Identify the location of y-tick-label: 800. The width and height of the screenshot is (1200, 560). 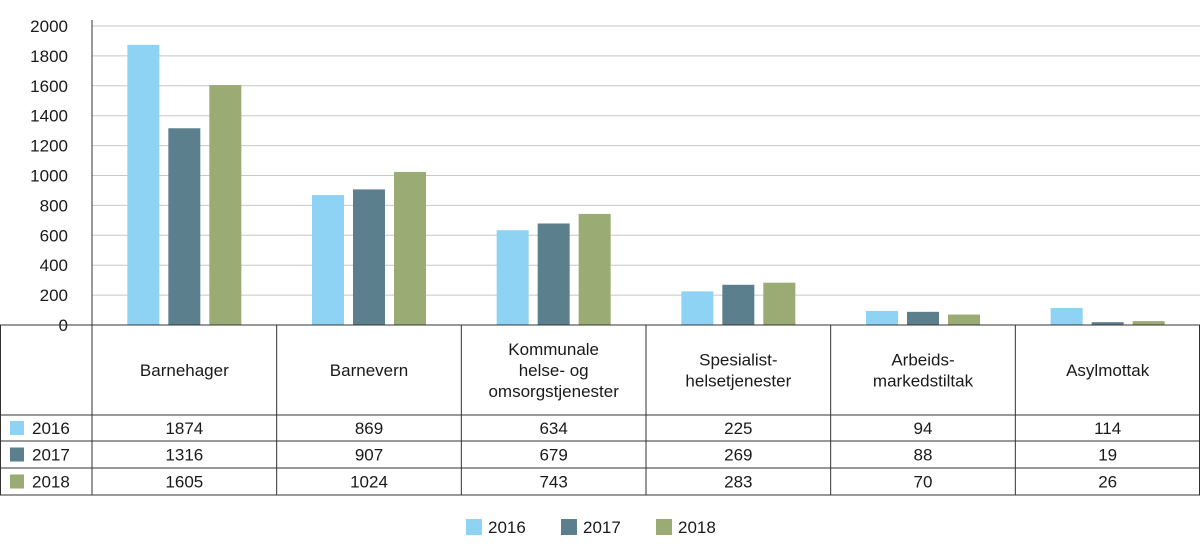
(54, 205).